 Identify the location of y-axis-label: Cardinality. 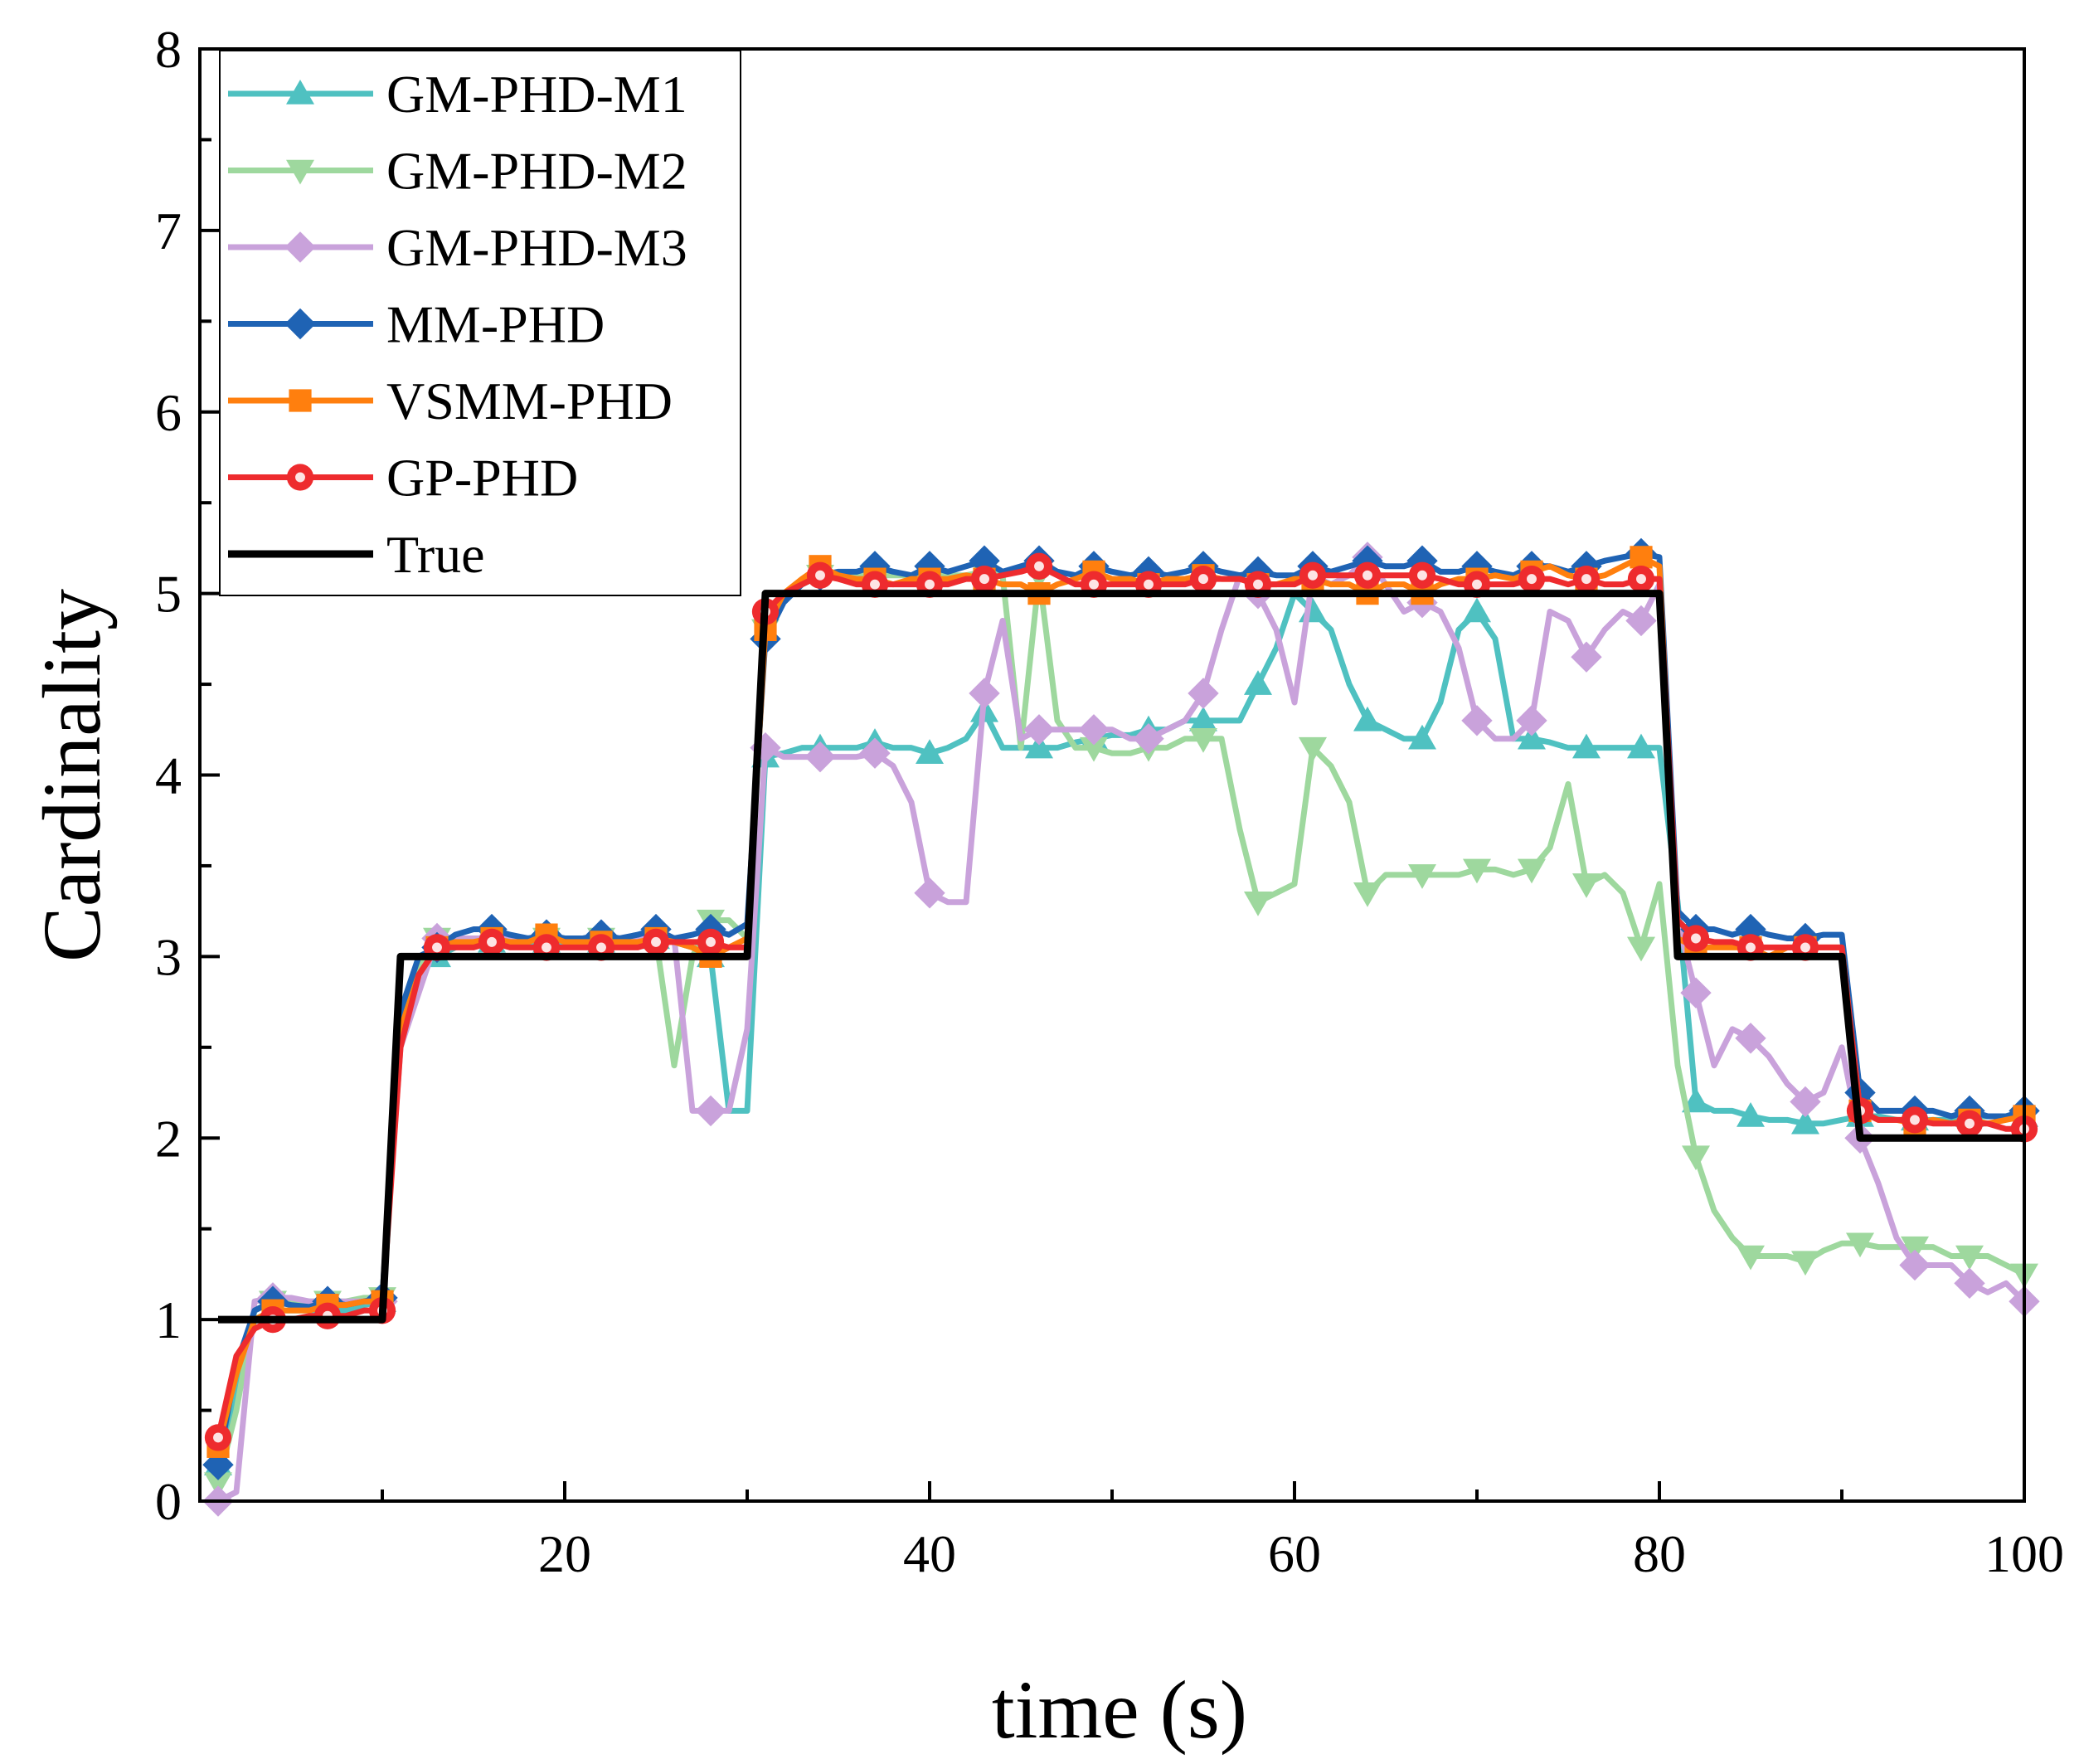
(72, 775).